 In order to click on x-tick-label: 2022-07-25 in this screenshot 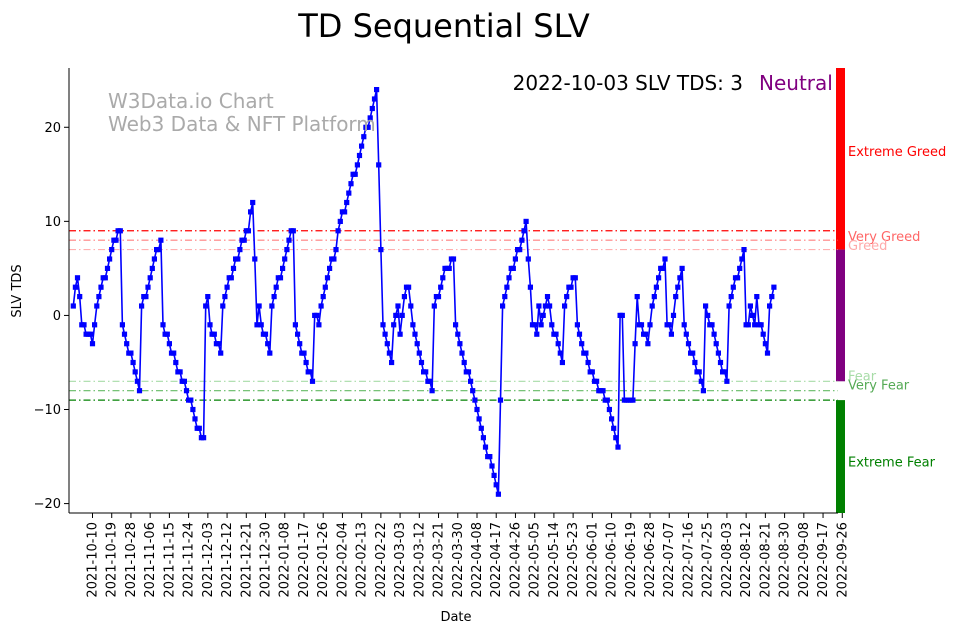, I will do `click(708, 560)`.